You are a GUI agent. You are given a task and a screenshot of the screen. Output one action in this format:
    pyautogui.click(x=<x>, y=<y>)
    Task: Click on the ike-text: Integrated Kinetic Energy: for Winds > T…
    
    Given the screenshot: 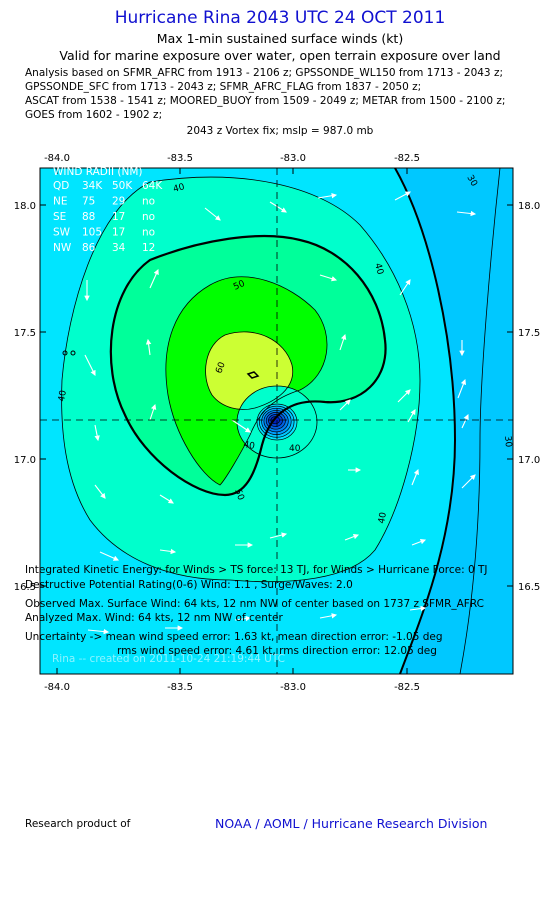 What is the action you would take?
    pyautogui.click(x=256, y=570)
    